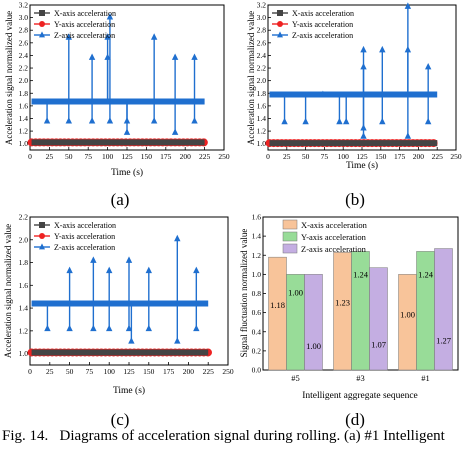 Image resolution: width=474 pixels, height=450 pixels. Describe the element at coordinates (360, 396) in the screenshot. I see `x-axis-label: Intelligent aggregate sequence` at that location.